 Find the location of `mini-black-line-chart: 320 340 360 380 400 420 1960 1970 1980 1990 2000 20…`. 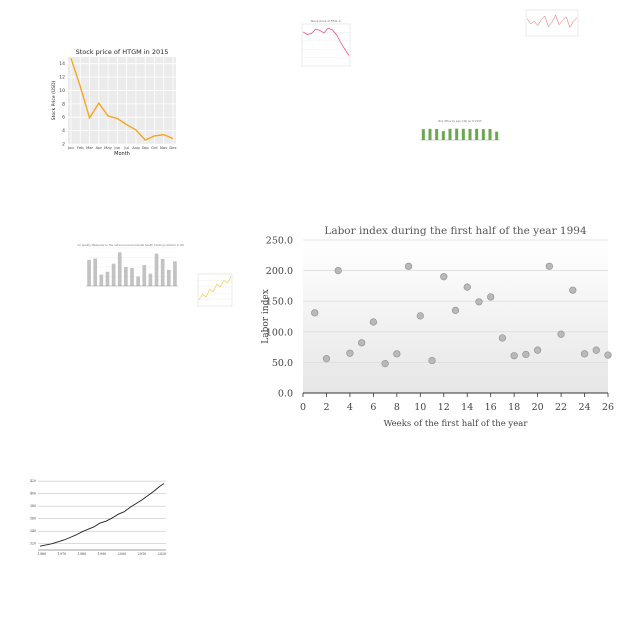

mini-black-line-chart: 320 340 360 380 400 420 1960 1970 1980 1990 2000 20… is located at coordinates (95, 521).